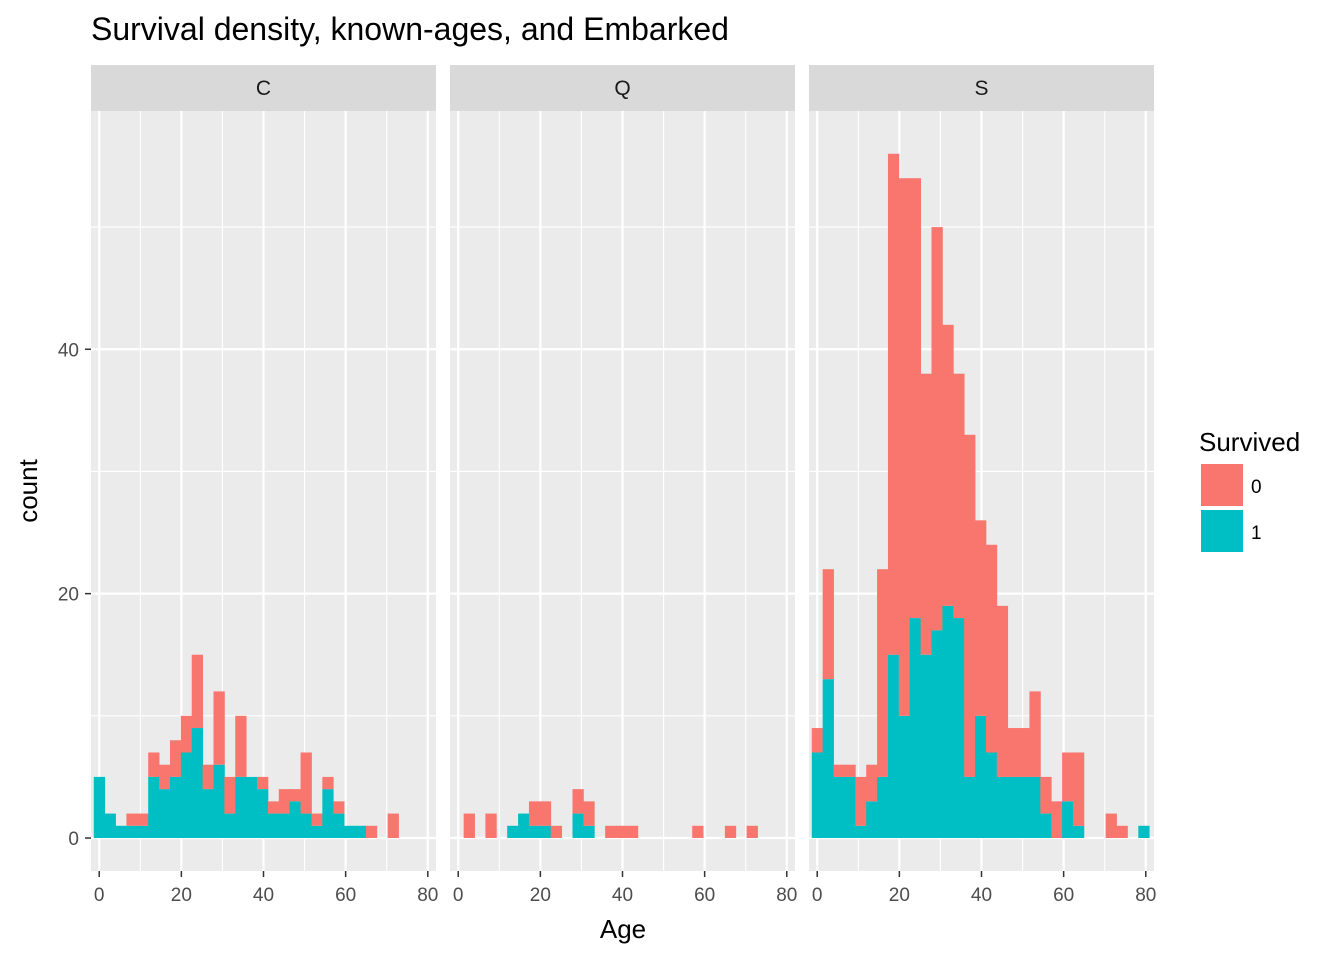 Image resolution: width=1344 pixels, height=960 pixels. I want to click on facet-strip-label: C, so click(263, 88).